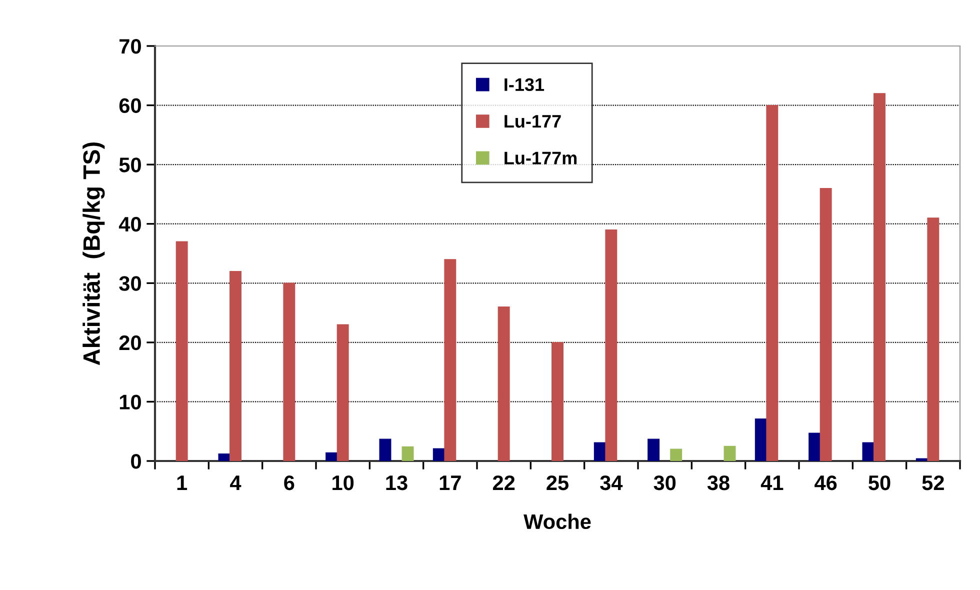  What do you see at coordinates (557, 522) in the screenshot?
I see `x-axis-title: Woche` at bounding box center [557, 522].